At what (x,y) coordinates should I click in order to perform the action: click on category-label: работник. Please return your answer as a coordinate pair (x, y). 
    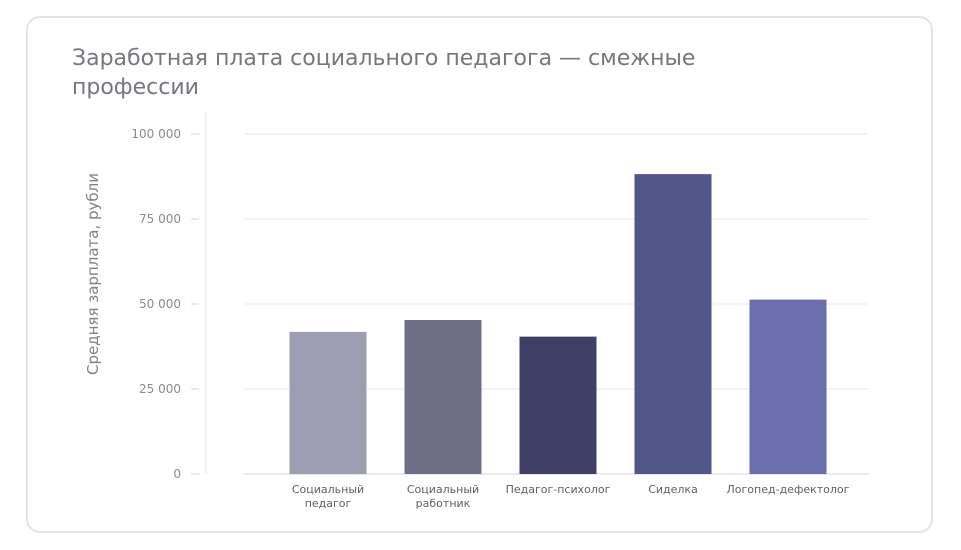
    Looking at the image, I should click on (443, 503).